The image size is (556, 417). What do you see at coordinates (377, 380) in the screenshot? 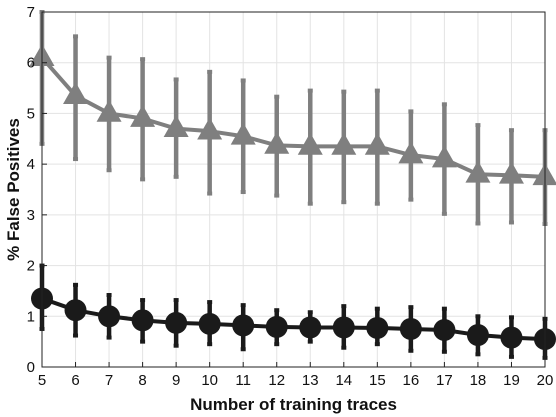
I see `x-tick-label: 15` at bounding box center [377, 380].